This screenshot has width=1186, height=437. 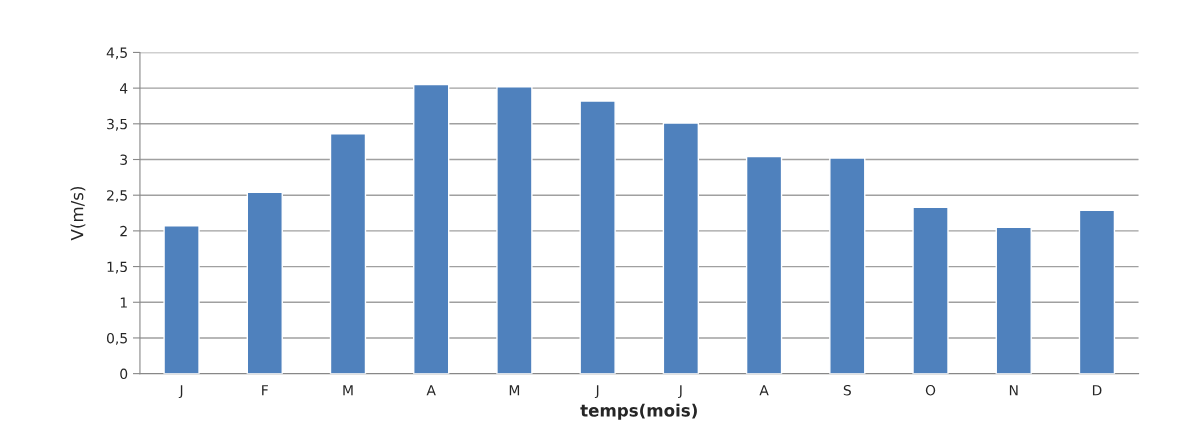 What do you see at coordinates (117, 124) in the screenshot?
I see `y-tick-label: 3,5` at bounding box center [117, 124].